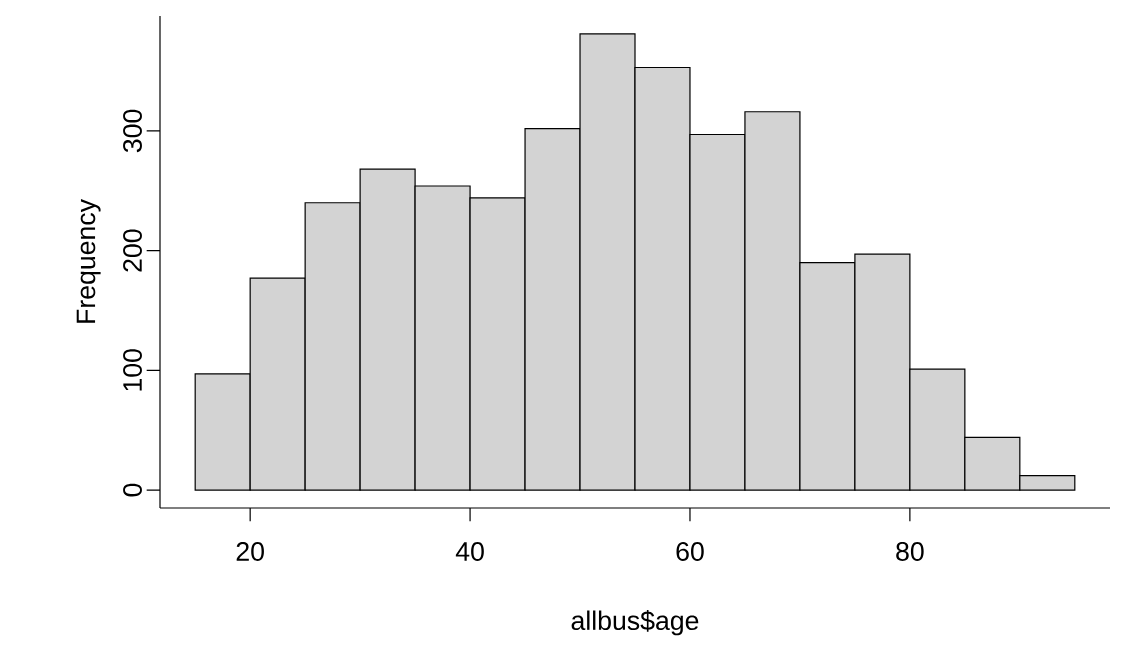 The width and height of the screenshot is (1122, 662). Describe the element at coordinates (132, 131) in the screenshot. I see `y-tick-label: 300` at that location.